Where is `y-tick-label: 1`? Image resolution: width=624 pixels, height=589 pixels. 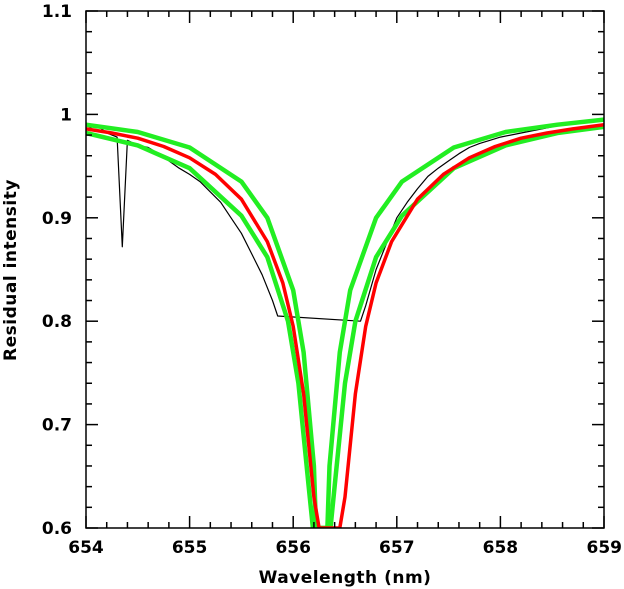 y-tick-label: 1 is located at coordinates (66, 115).